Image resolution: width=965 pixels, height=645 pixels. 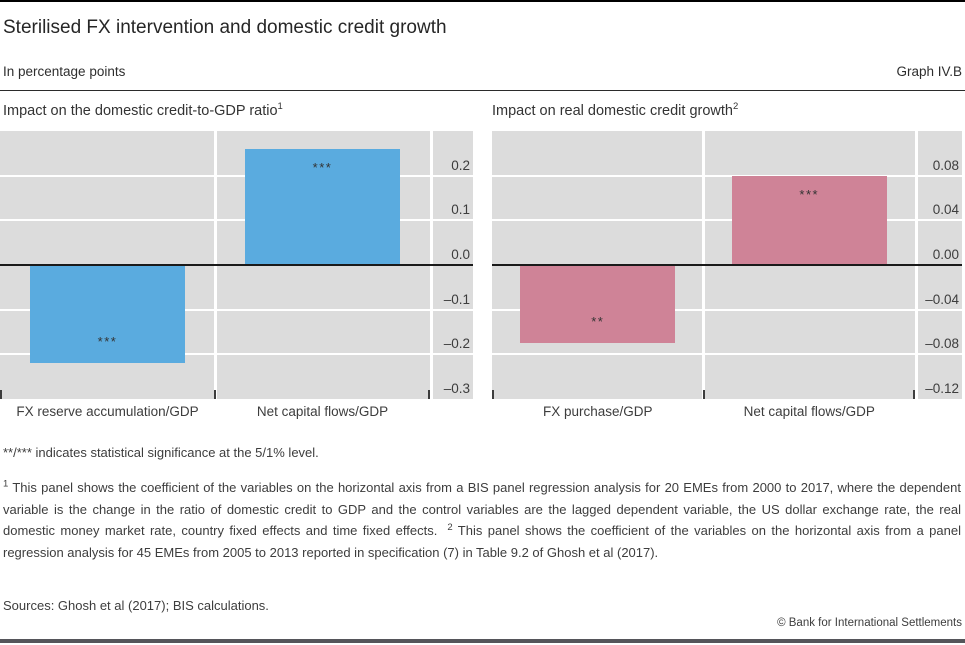 I want to click on copyright-line: © Bank for International Settlements, so click(x=869, y=623).